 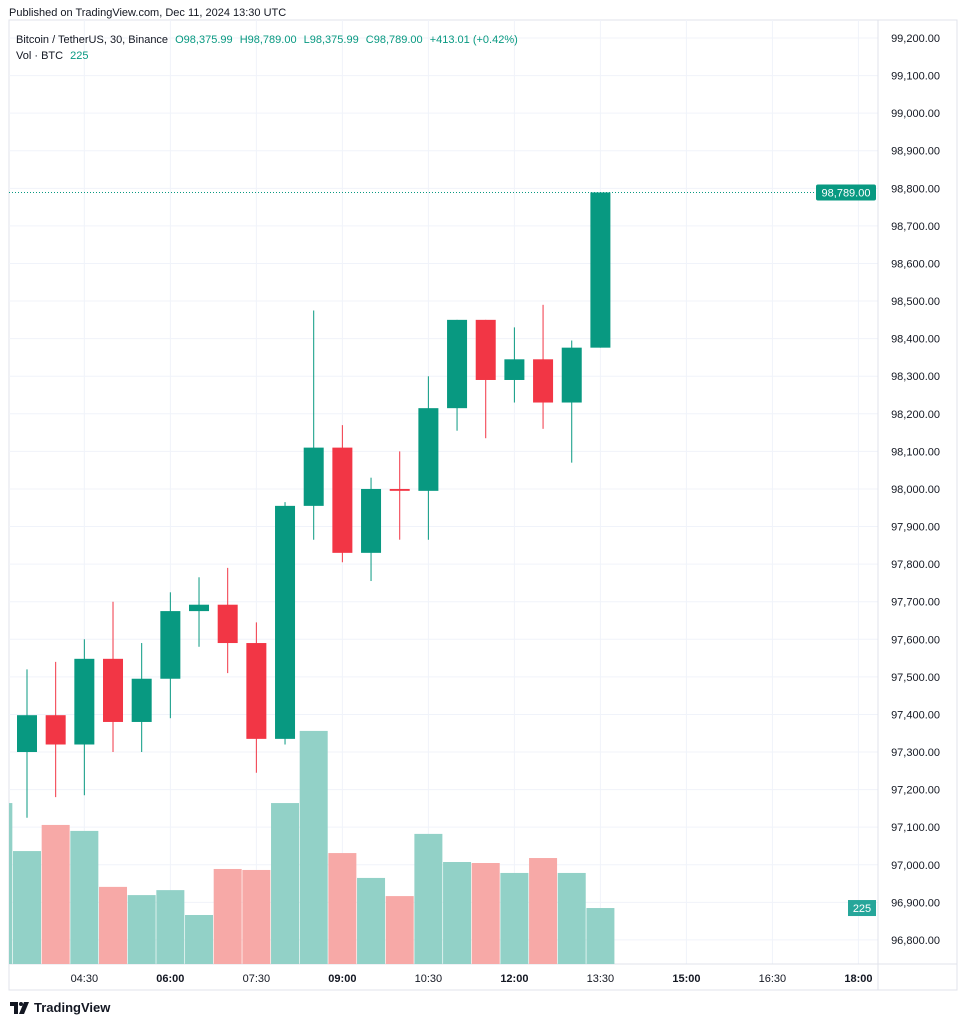 I want to click on price-tick-label: 96,800.00, so click(x=915, y=941).